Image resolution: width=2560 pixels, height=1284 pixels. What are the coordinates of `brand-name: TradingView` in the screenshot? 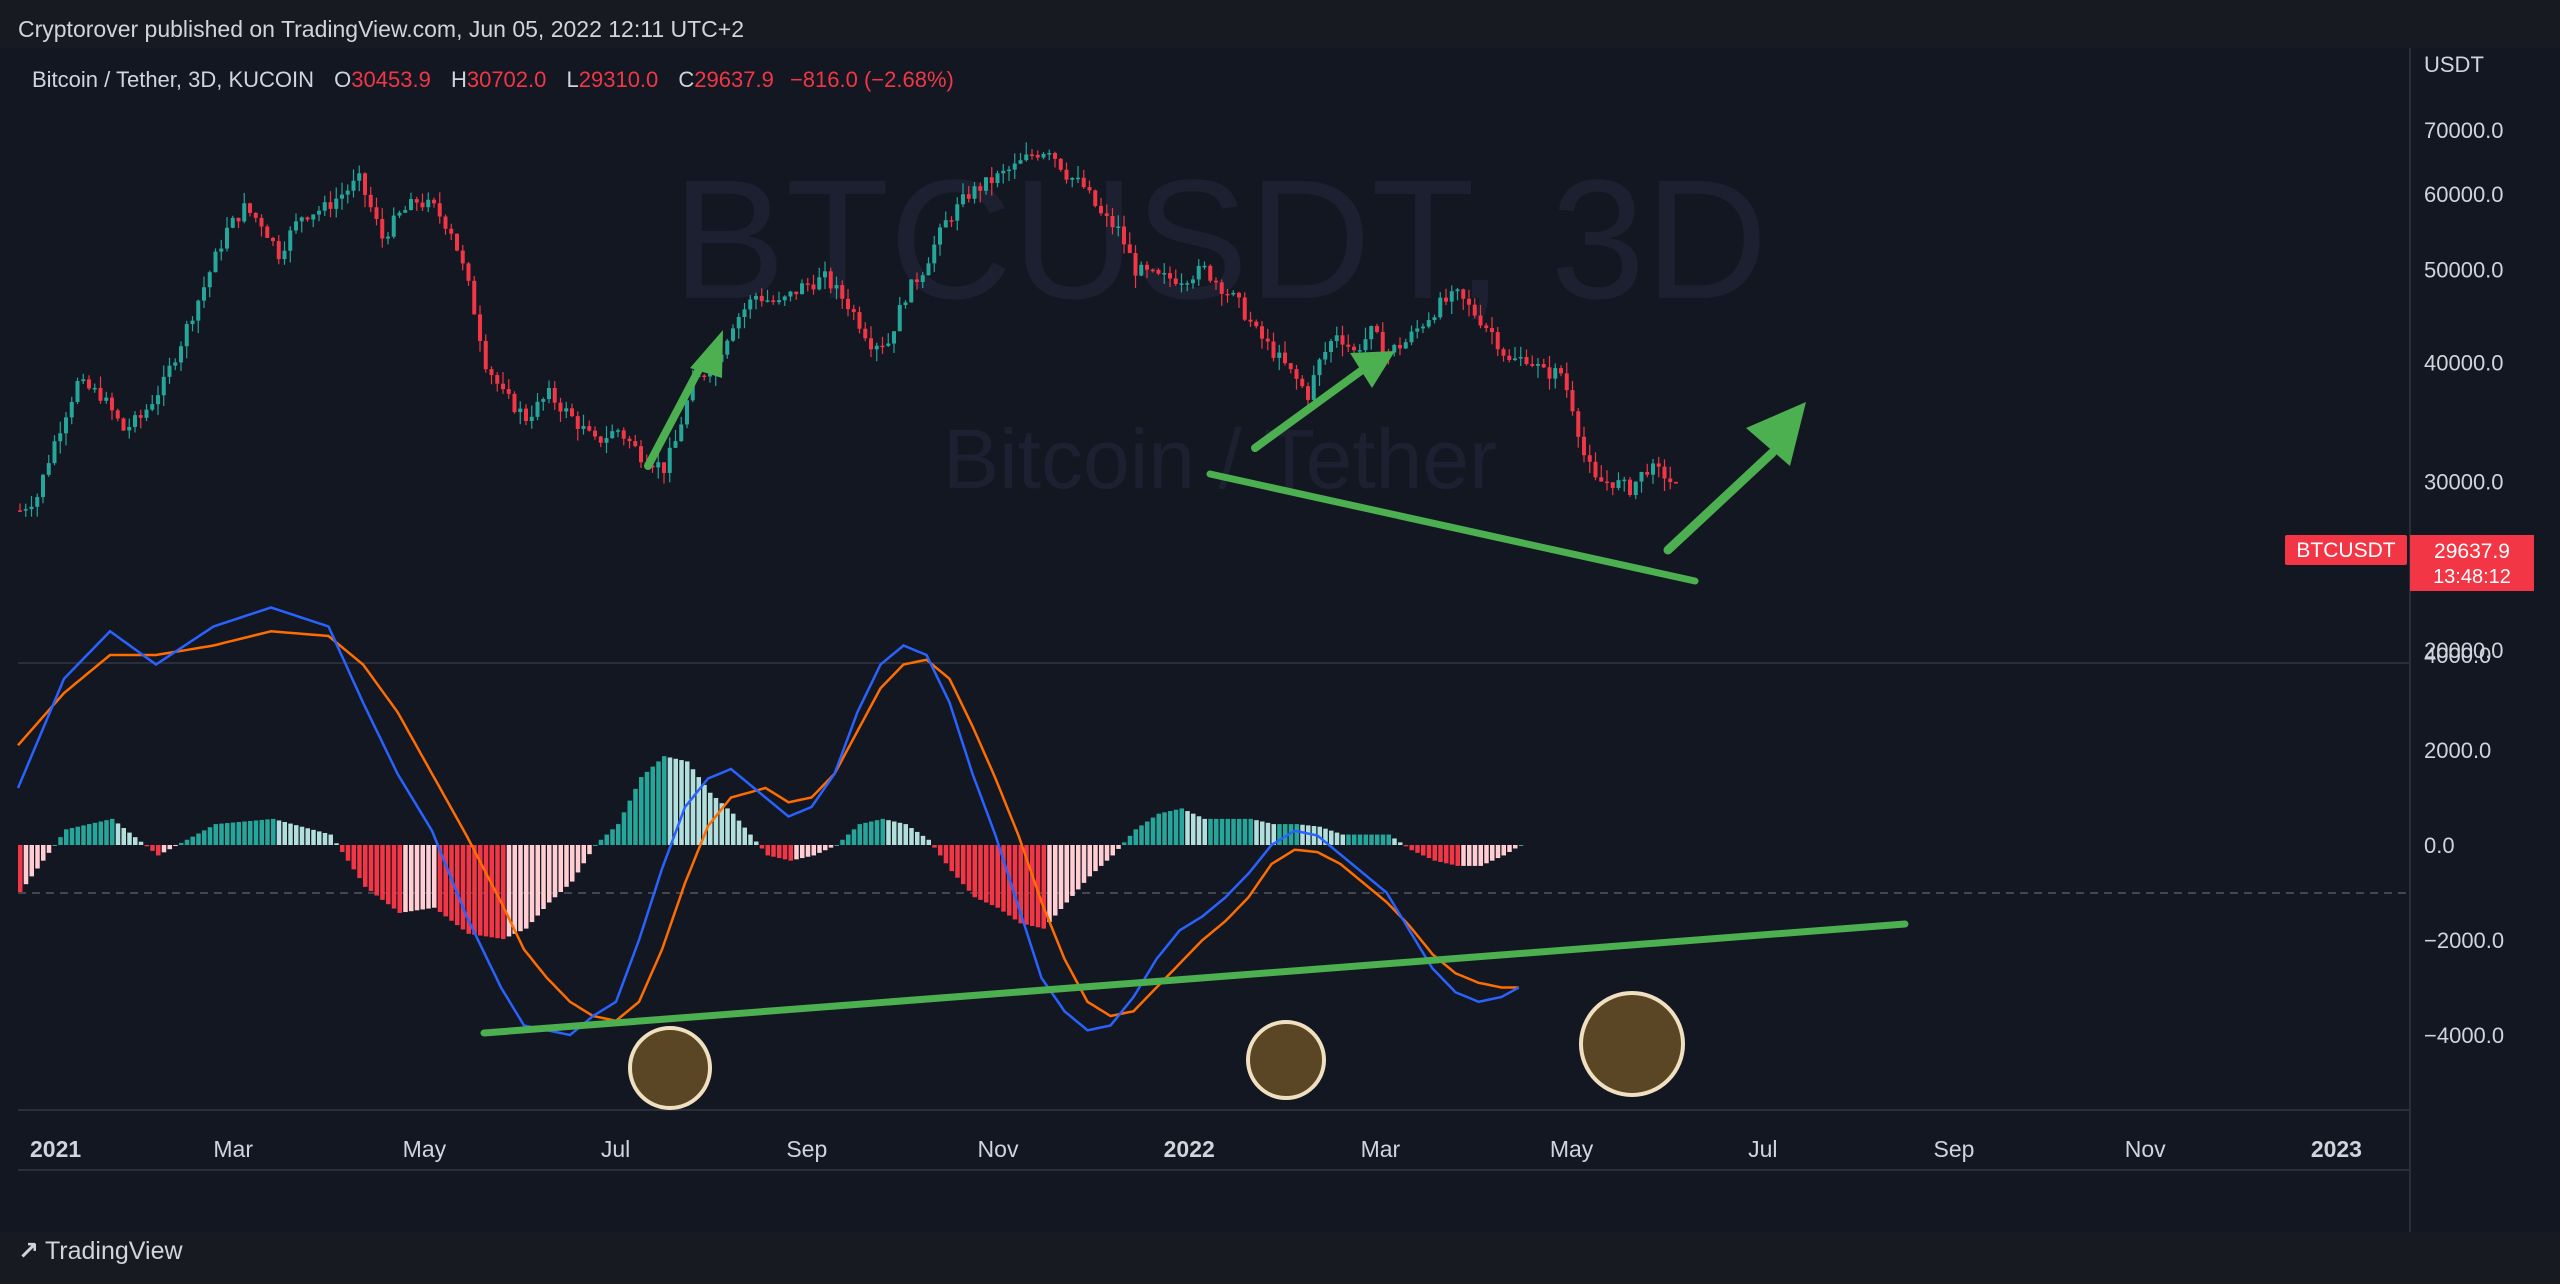 It's located at (113, 1251).